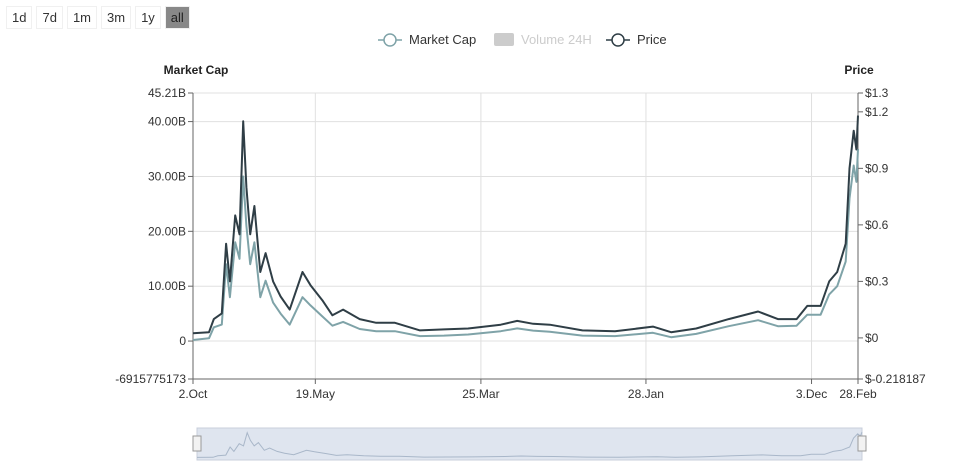 The width and height of the screenshot is (960, 467). I want to click on range-selector: 1d 7d 1m 3m 1y all, so click(98, 17).